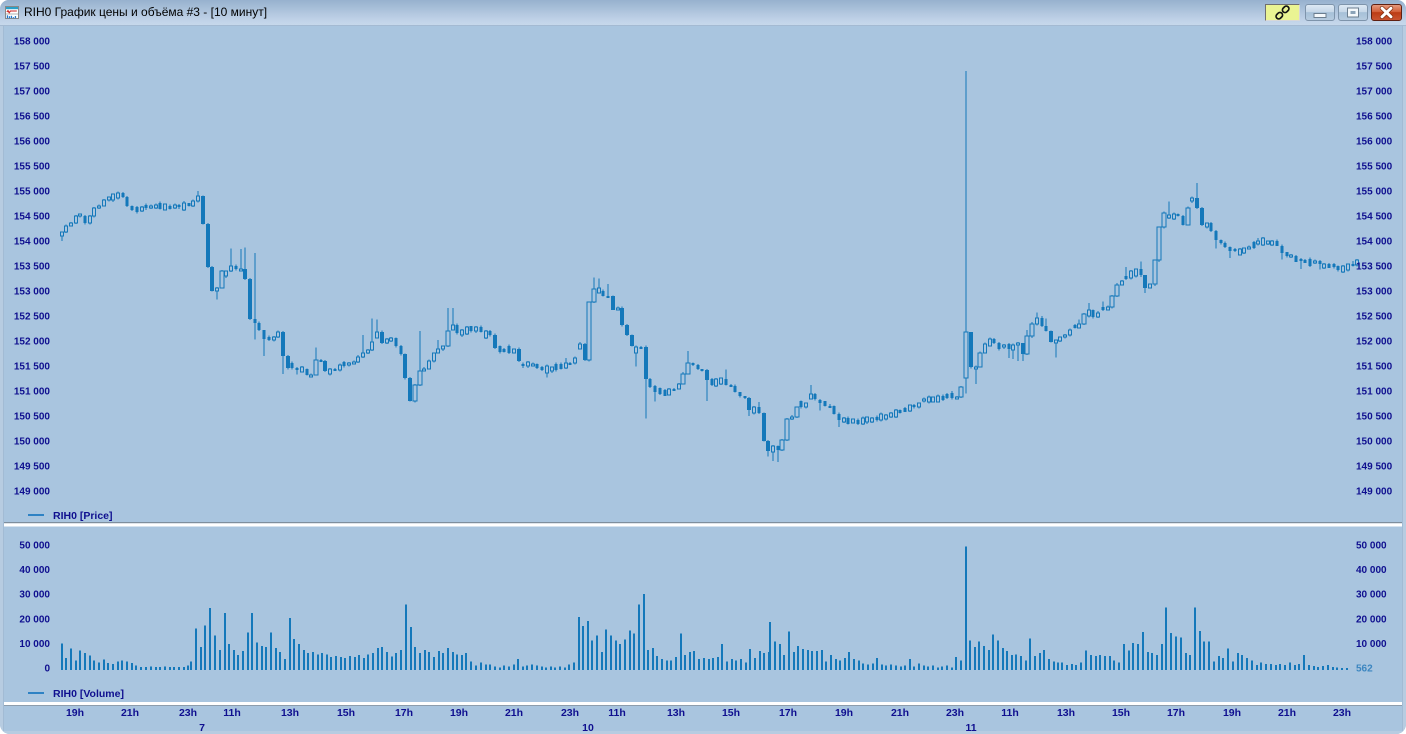 This screenshot has width=1406, height=734. I want to click on svg-text: RIH0 [Volume], so click(88, 694).